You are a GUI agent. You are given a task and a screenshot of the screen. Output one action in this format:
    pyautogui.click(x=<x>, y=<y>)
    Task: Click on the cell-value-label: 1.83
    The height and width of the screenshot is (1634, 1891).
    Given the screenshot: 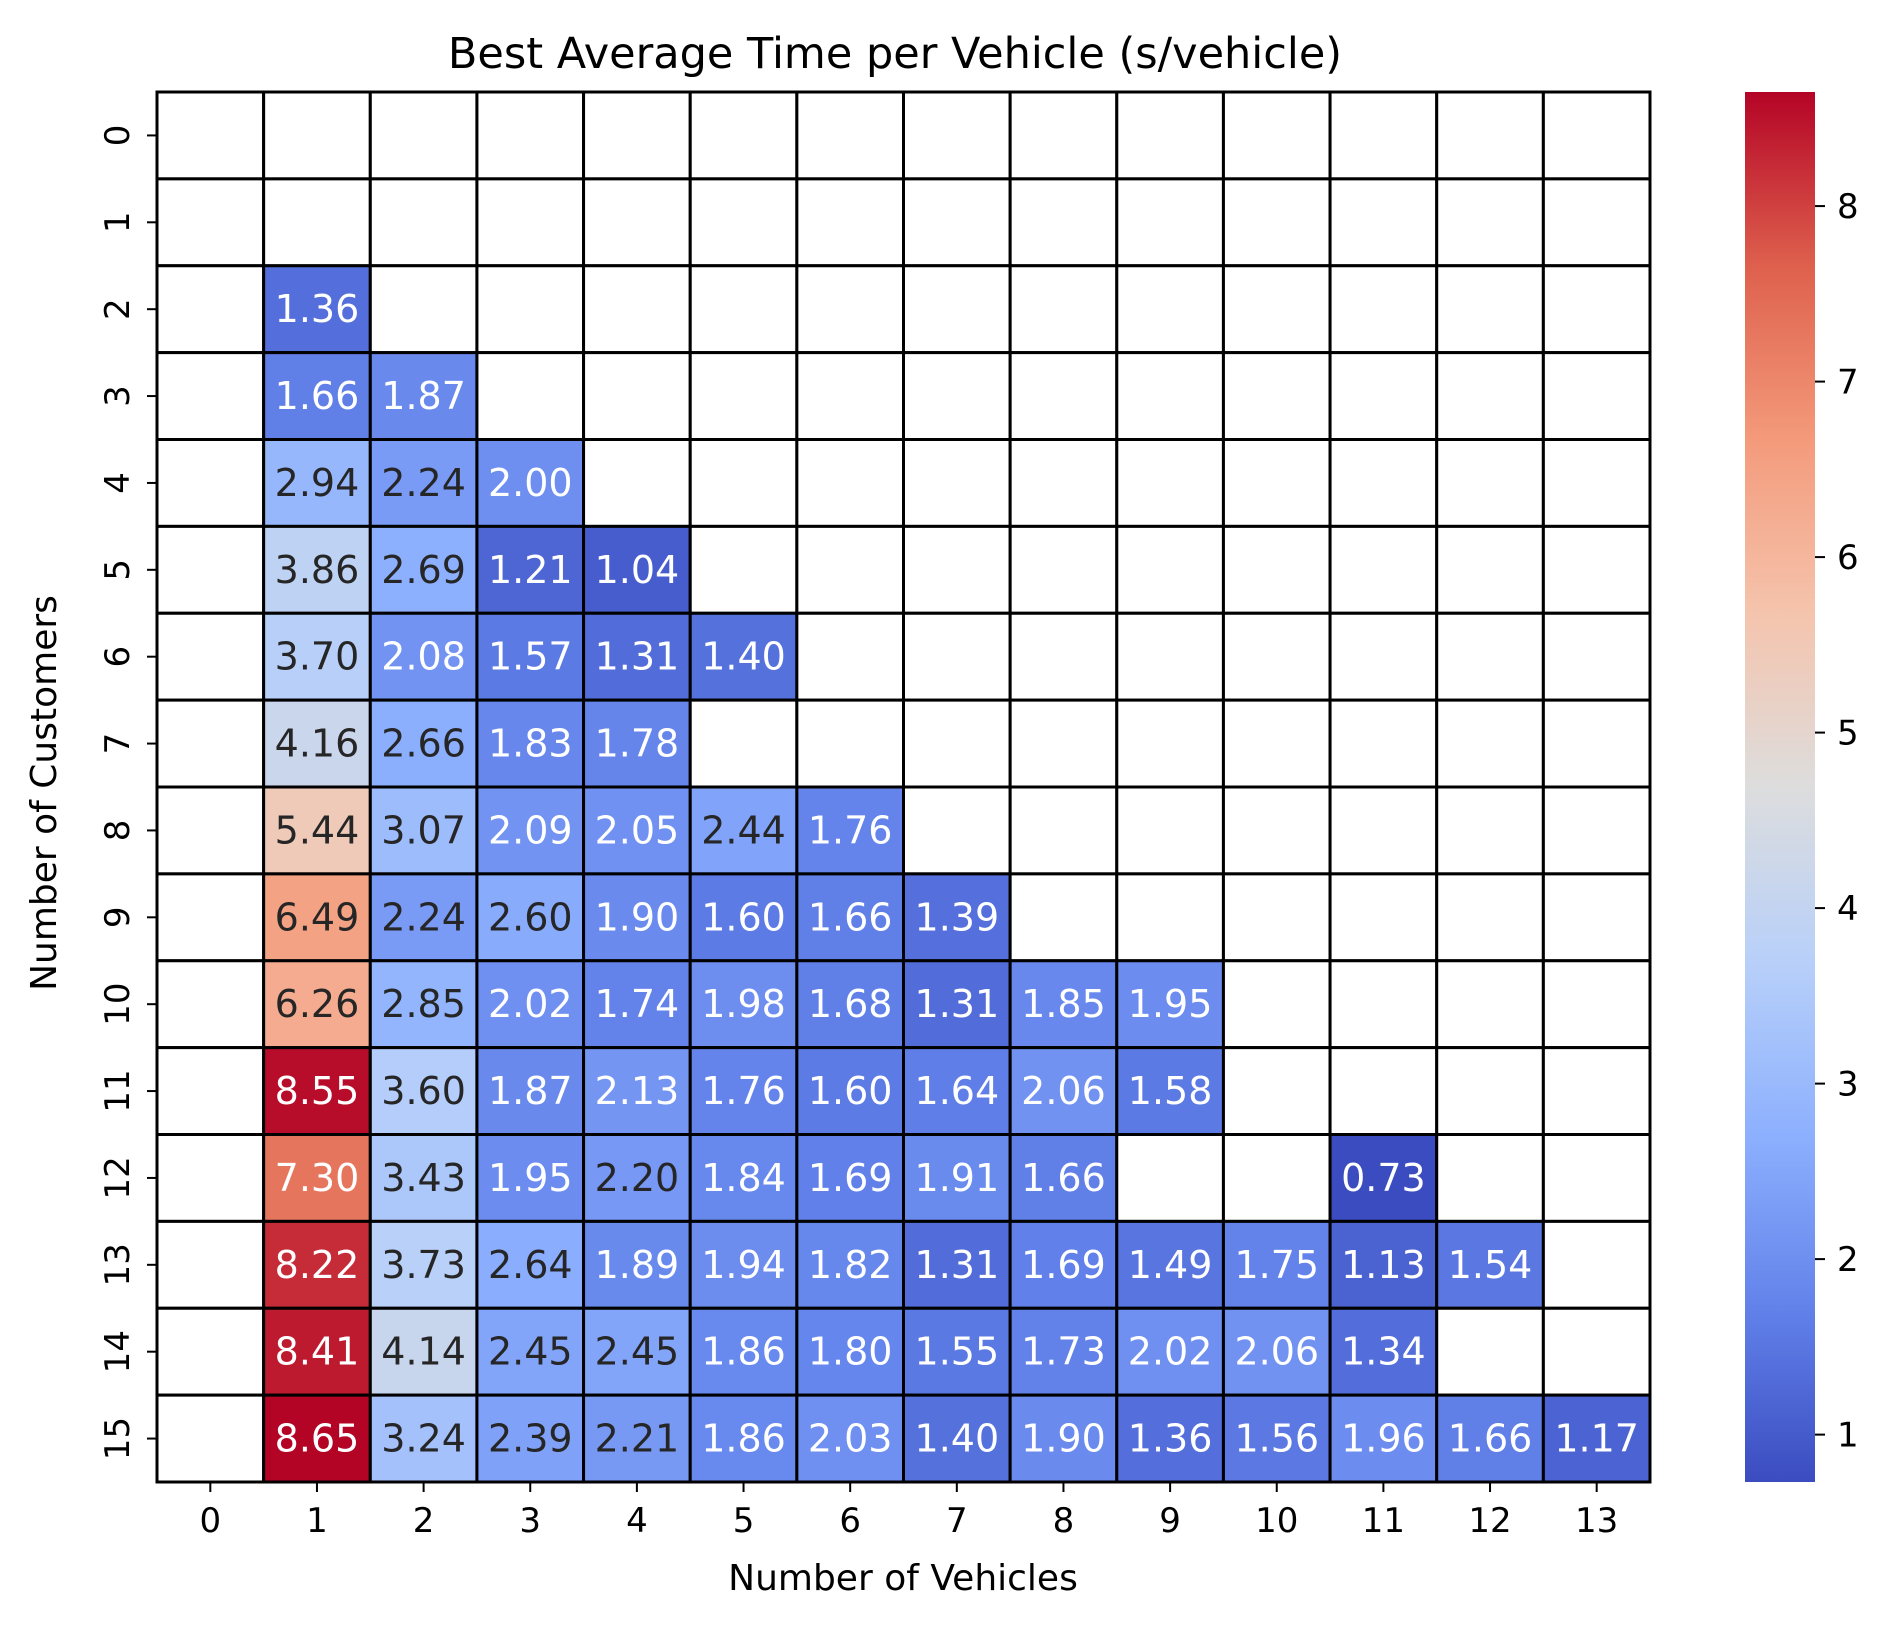 What is the action you would take?
    pyautogui.click(x=530, y=744)
    